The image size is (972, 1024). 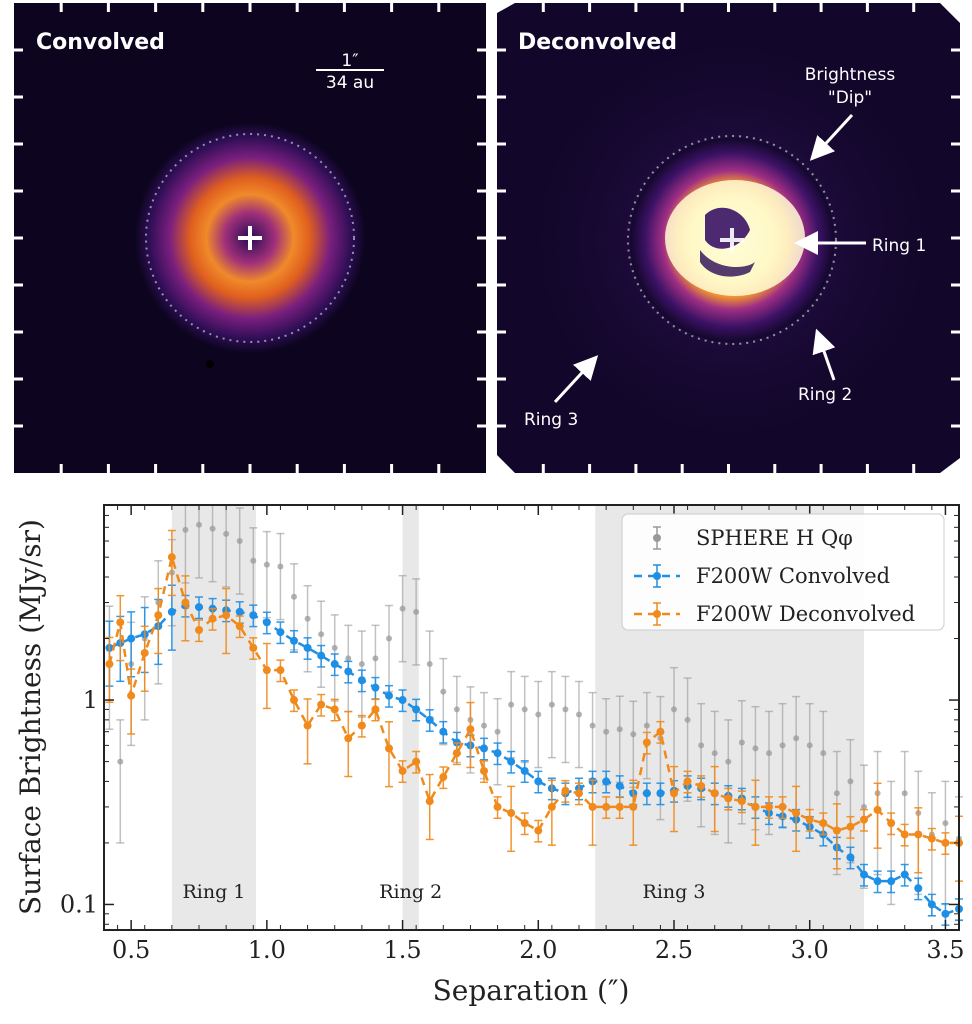 What do you see at coordinates (945, 950) in the screenshot?
I see `x-tick-label: 3.5` at bounding box center [945, 950].